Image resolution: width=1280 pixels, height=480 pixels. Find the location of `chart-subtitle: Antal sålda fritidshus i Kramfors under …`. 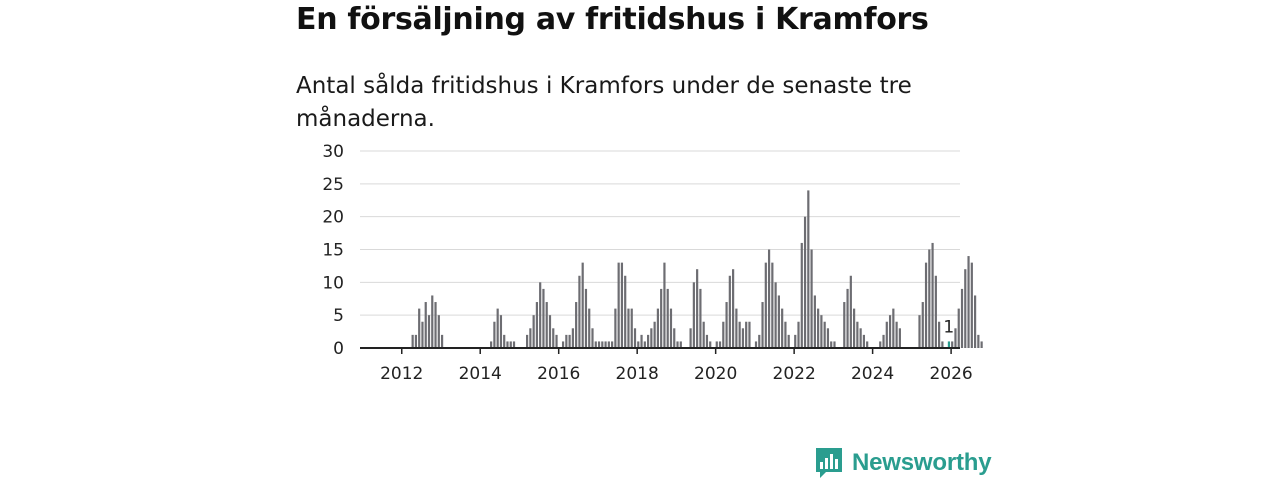

chart-subtitle: Antal sålda fritidshus i Kramfors under … is located at coordinates (604, 102).